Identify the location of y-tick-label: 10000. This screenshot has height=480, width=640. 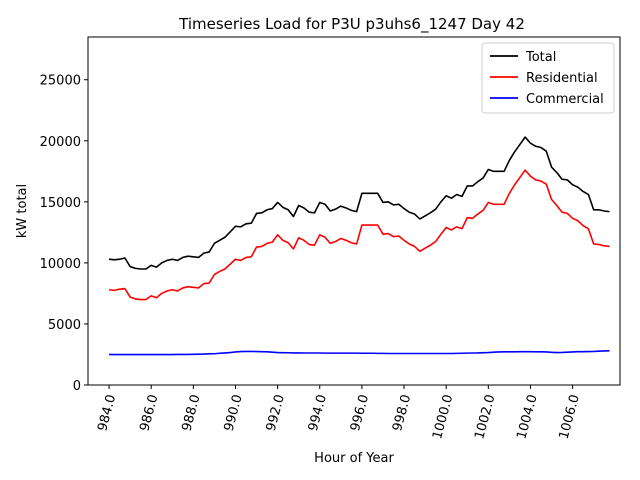
(60, 264).